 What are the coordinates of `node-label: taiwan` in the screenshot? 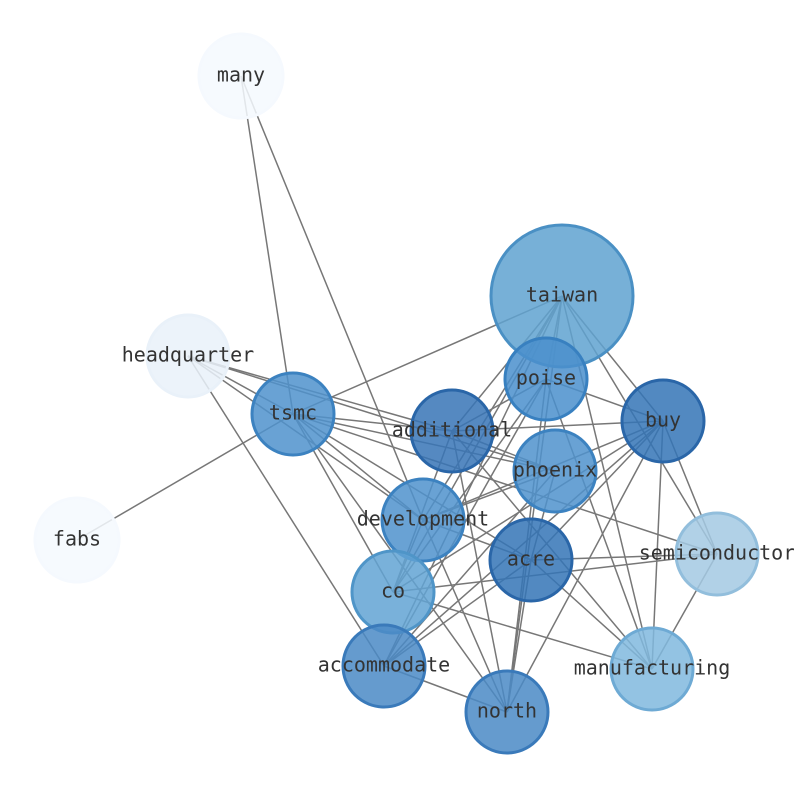 It's located at (562, 295).